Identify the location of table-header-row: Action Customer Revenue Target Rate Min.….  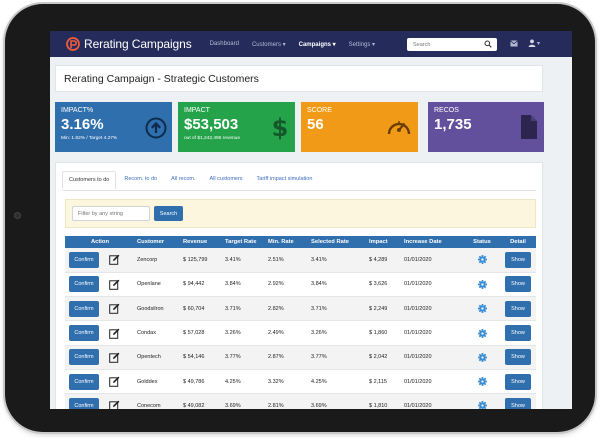
(300, 242).